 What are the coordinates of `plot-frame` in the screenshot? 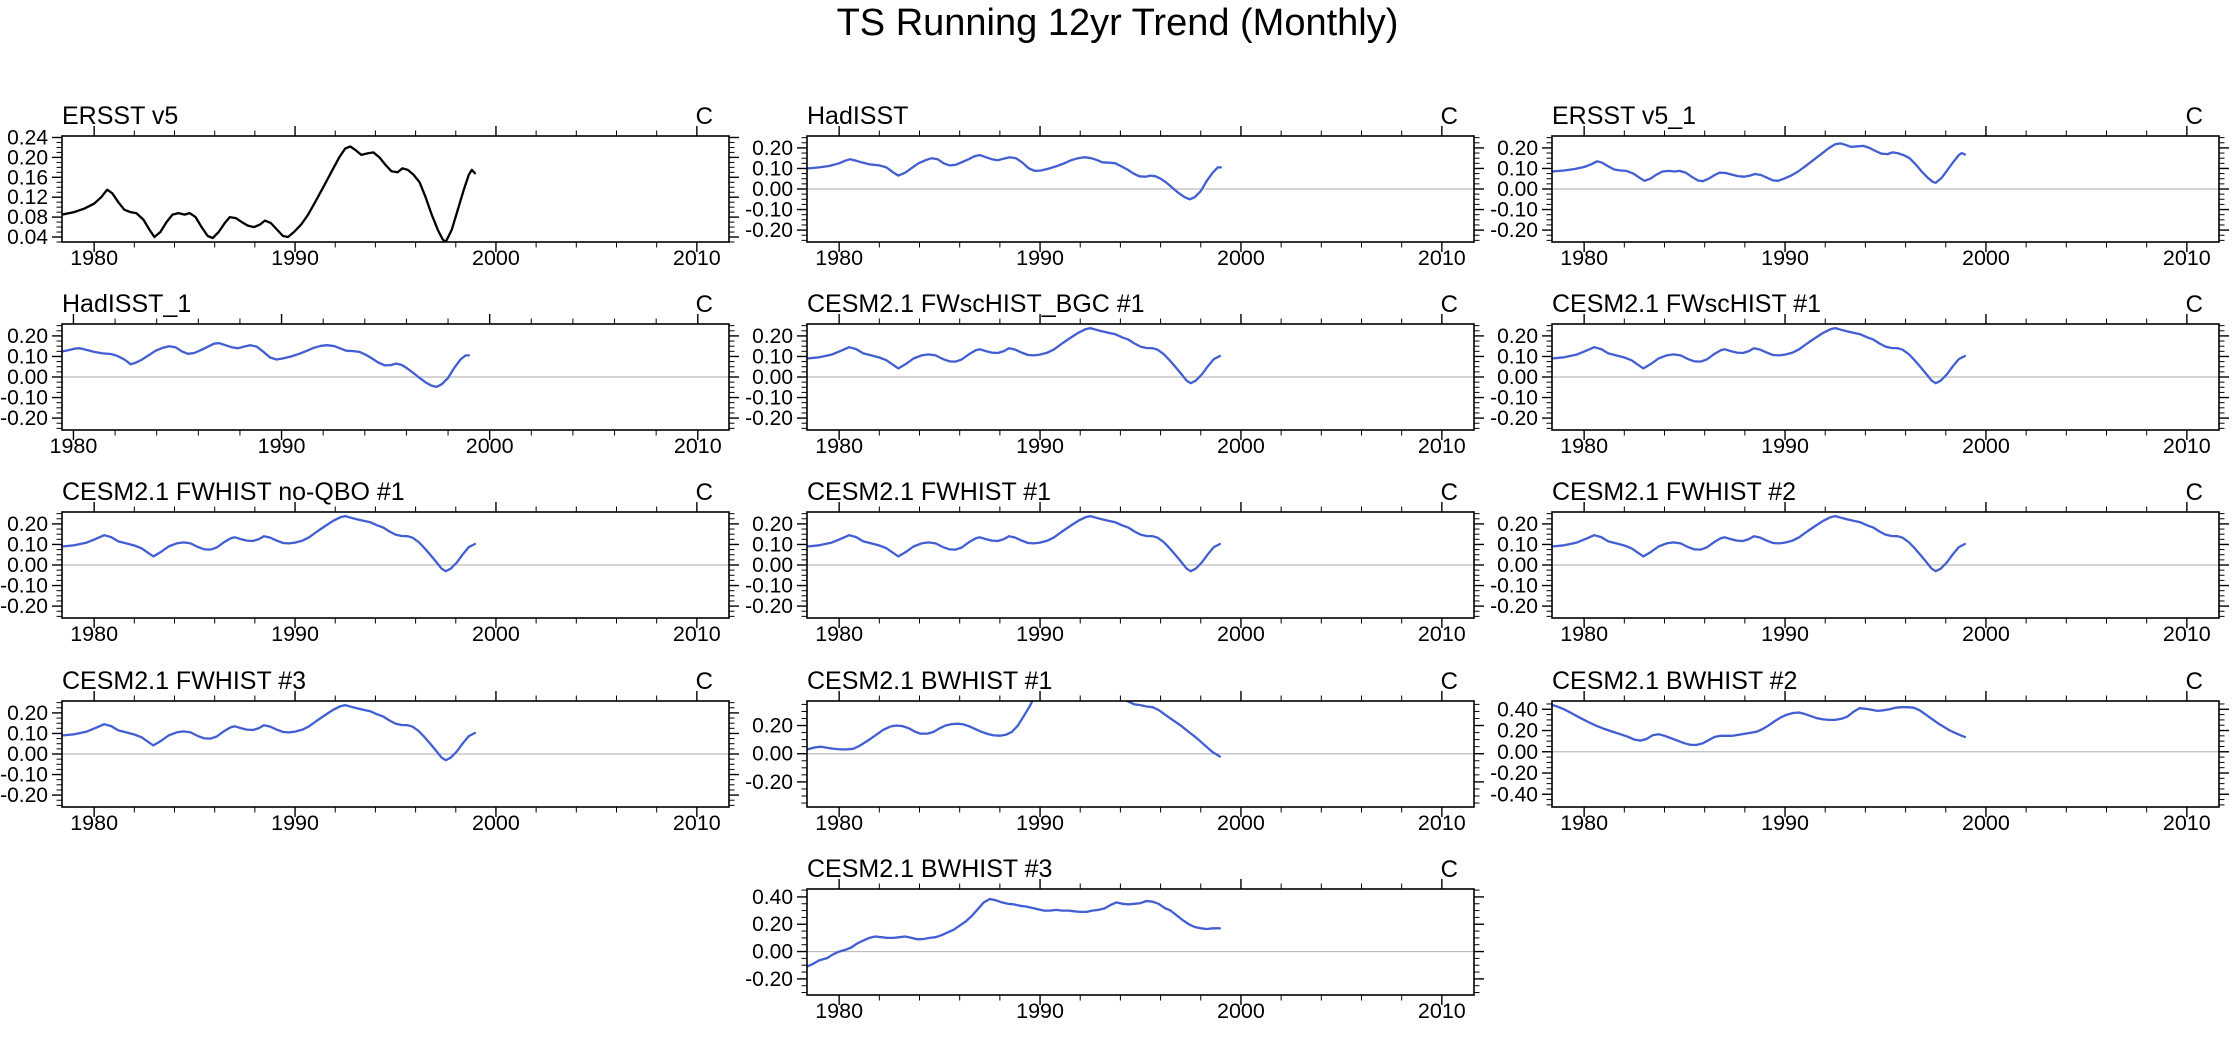 It's located at (395, 189).